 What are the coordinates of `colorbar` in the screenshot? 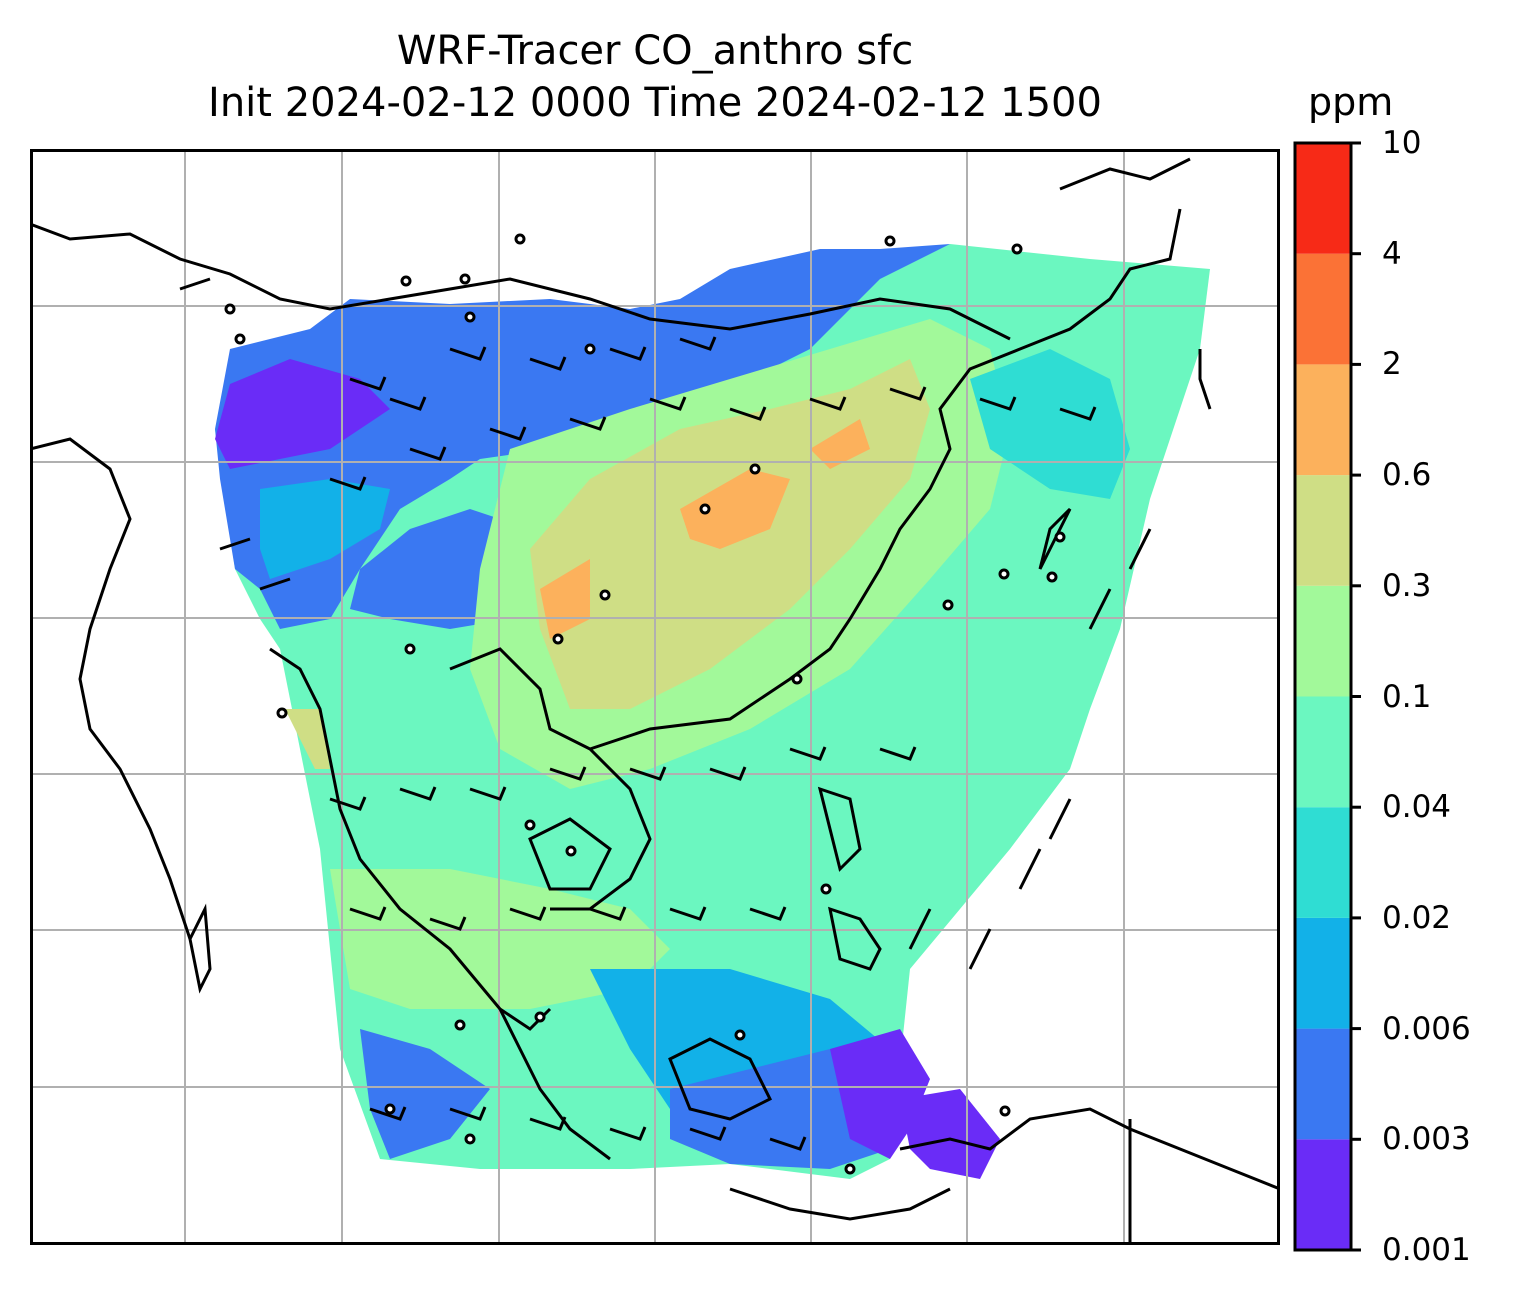 It's located at (1327, 696).